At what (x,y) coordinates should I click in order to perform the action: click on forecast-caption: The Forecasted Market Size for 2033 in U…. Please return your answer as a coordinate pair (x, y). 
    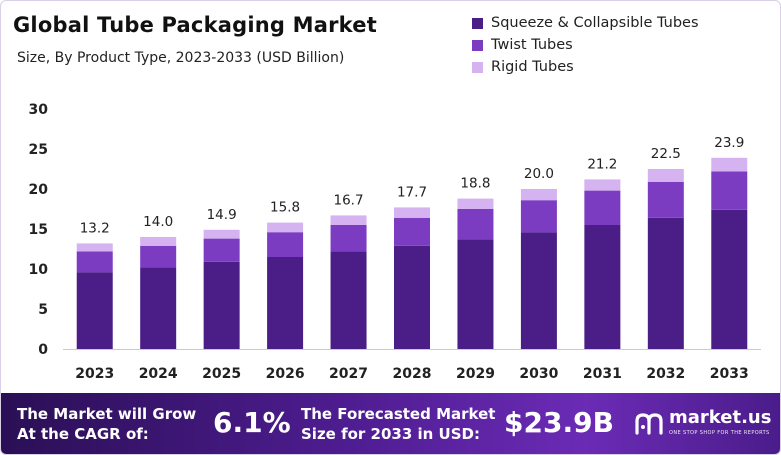
    Looking at the image, I should click on (398, 424).